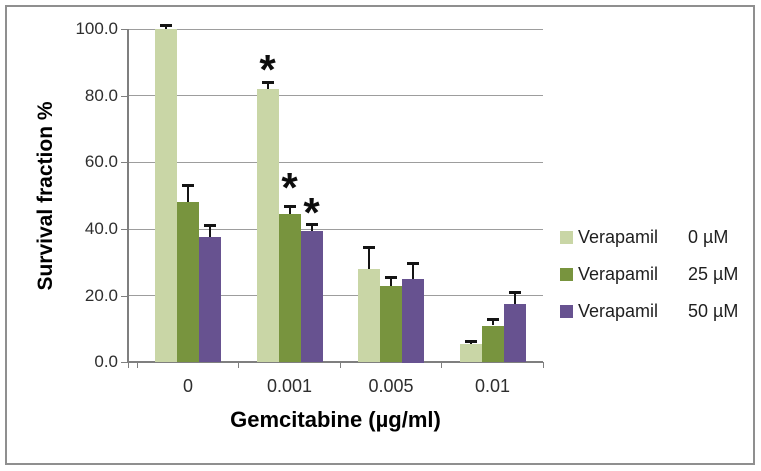  What do you see at coordinates (106, 361) in the screenshot?
I see `y-tick-label: 0.0` at bounding box center [106, 361].